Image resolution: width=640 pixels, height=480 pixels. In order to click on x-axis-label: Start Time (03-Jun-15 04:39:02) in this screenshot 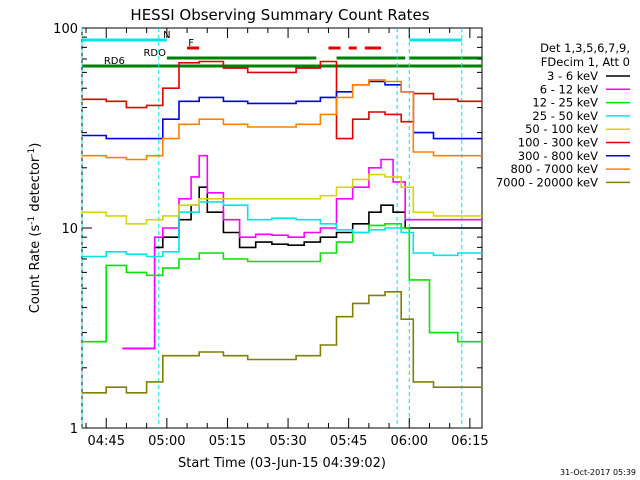, I will do `click(282, 463)`.